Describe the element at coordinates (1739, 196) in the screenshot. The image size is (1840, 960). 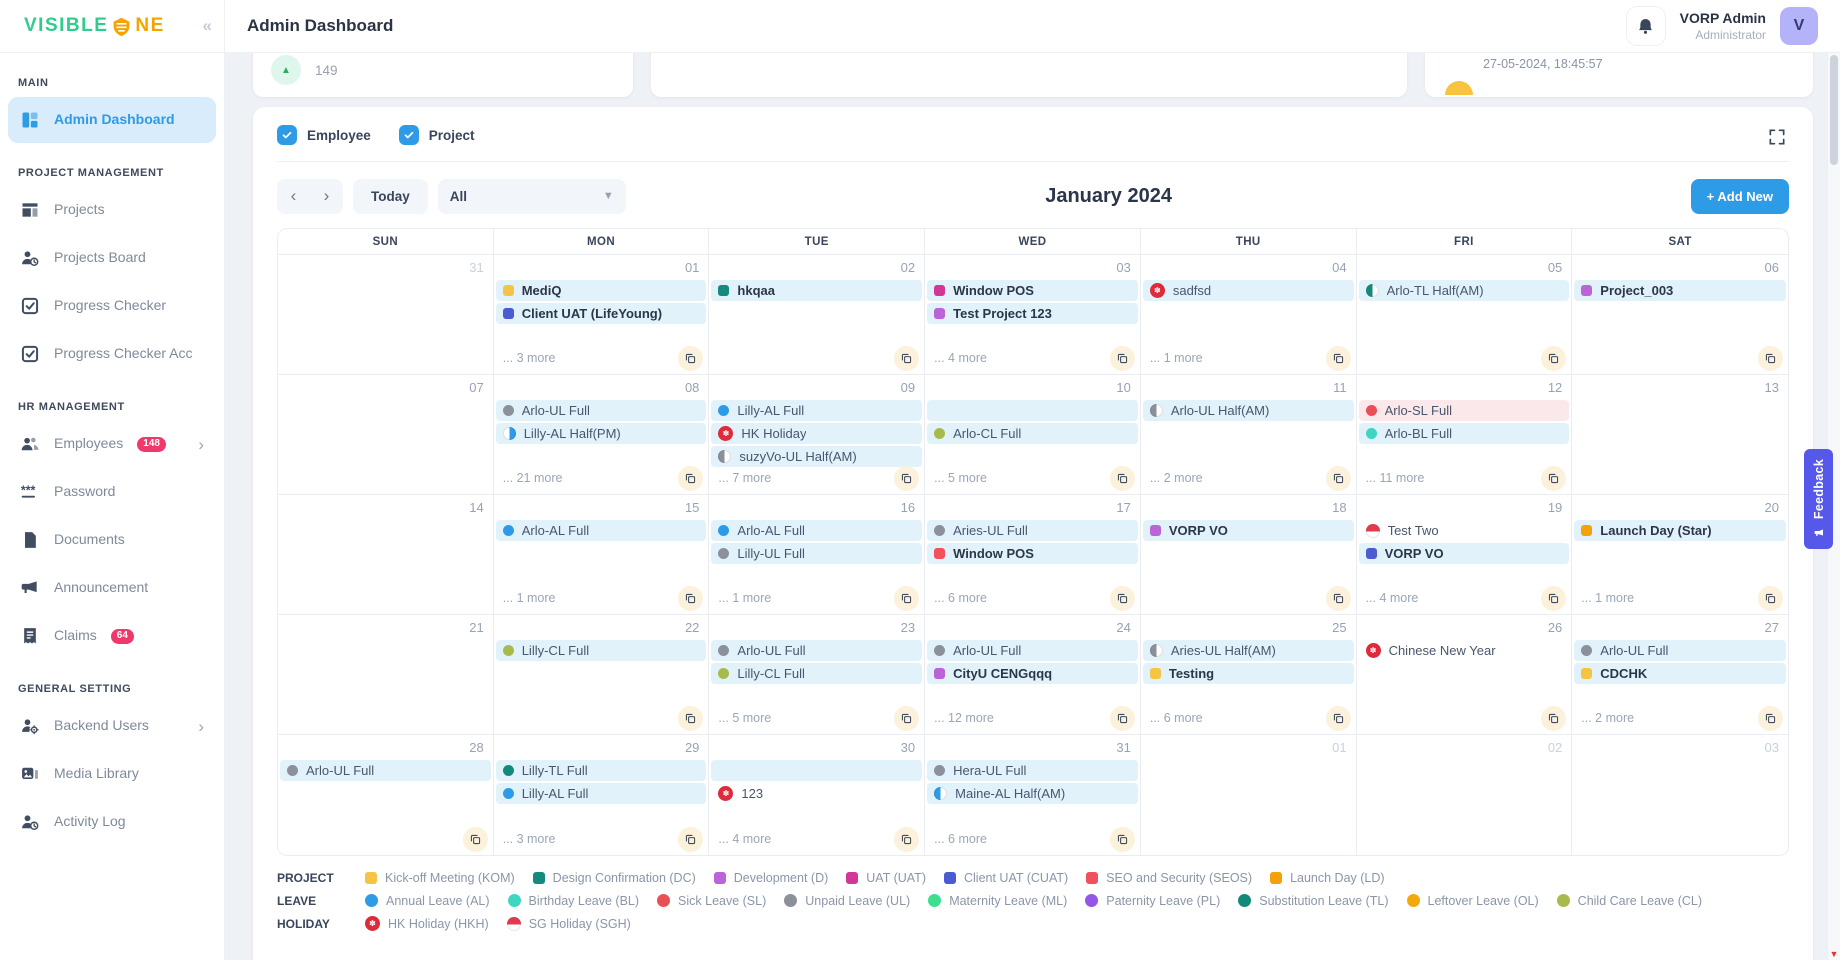
I see `add-new-button: + Add New` at that location.